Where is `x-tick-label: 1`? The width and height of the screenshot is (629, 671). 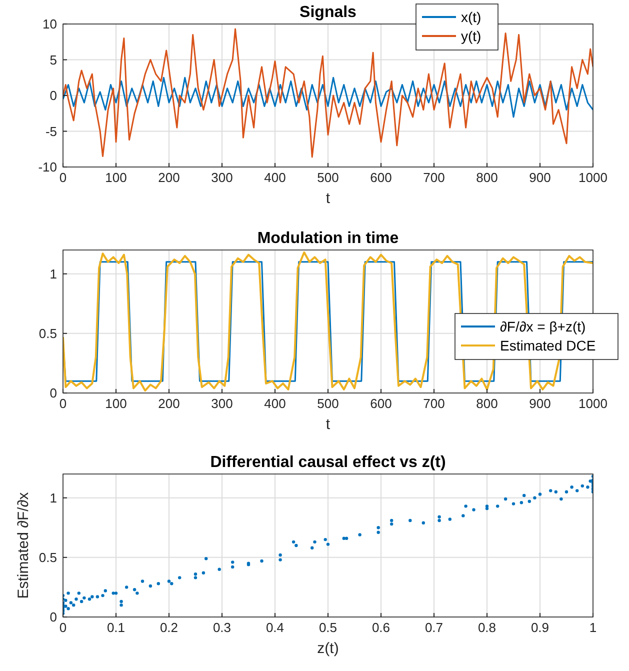 x-tick-label: 1 is located at coordinates (593, 627).